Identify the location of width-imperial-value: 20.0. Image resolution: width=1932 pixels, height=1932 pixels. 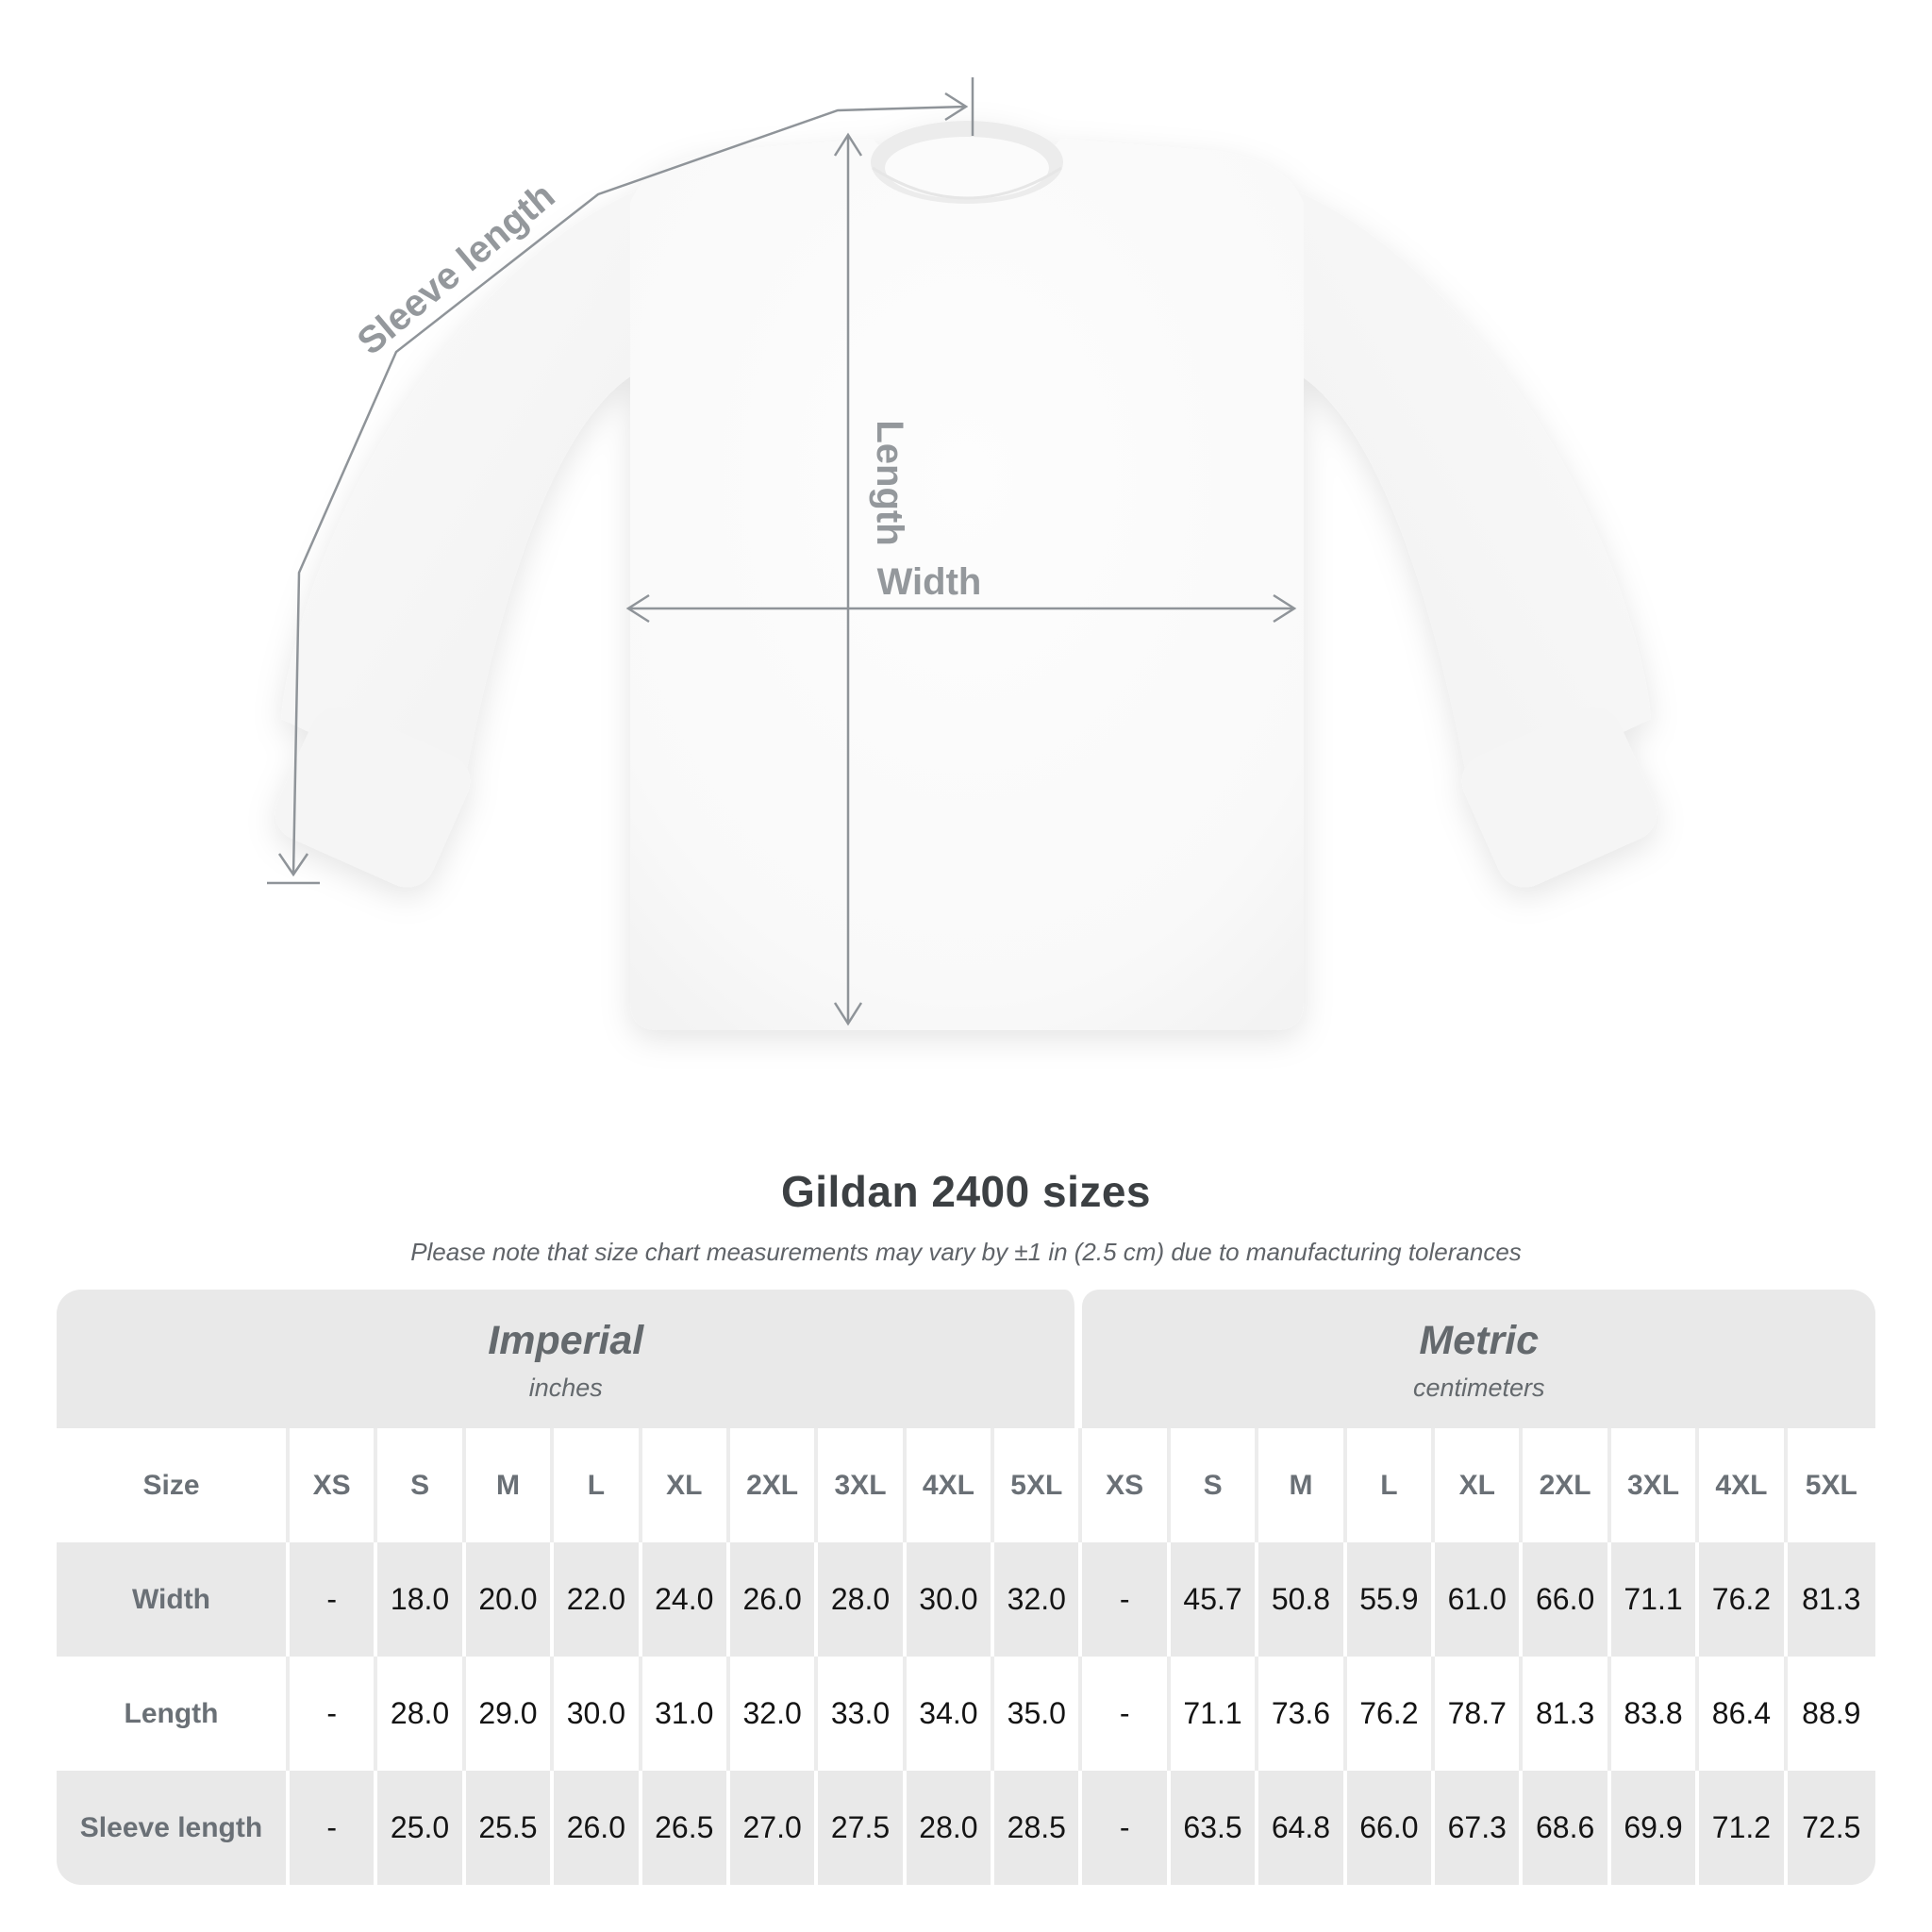
(510, 1599).